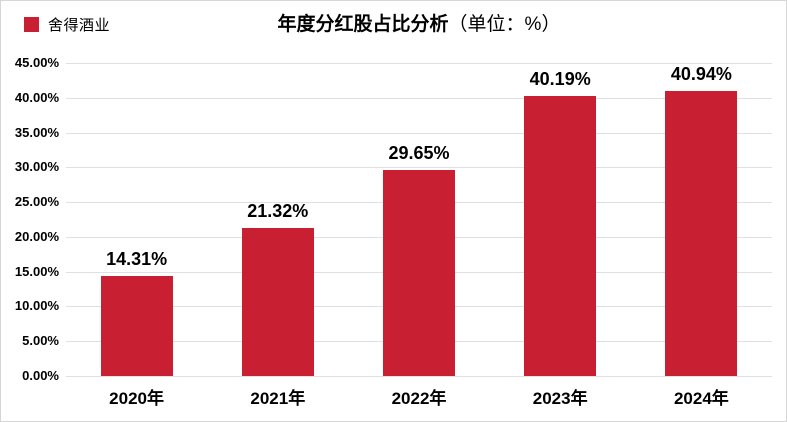  What do you see at coordinates (419, 152) in the screenshot?
I see `value-label: 29.65%` at bounding box center [419, 152].